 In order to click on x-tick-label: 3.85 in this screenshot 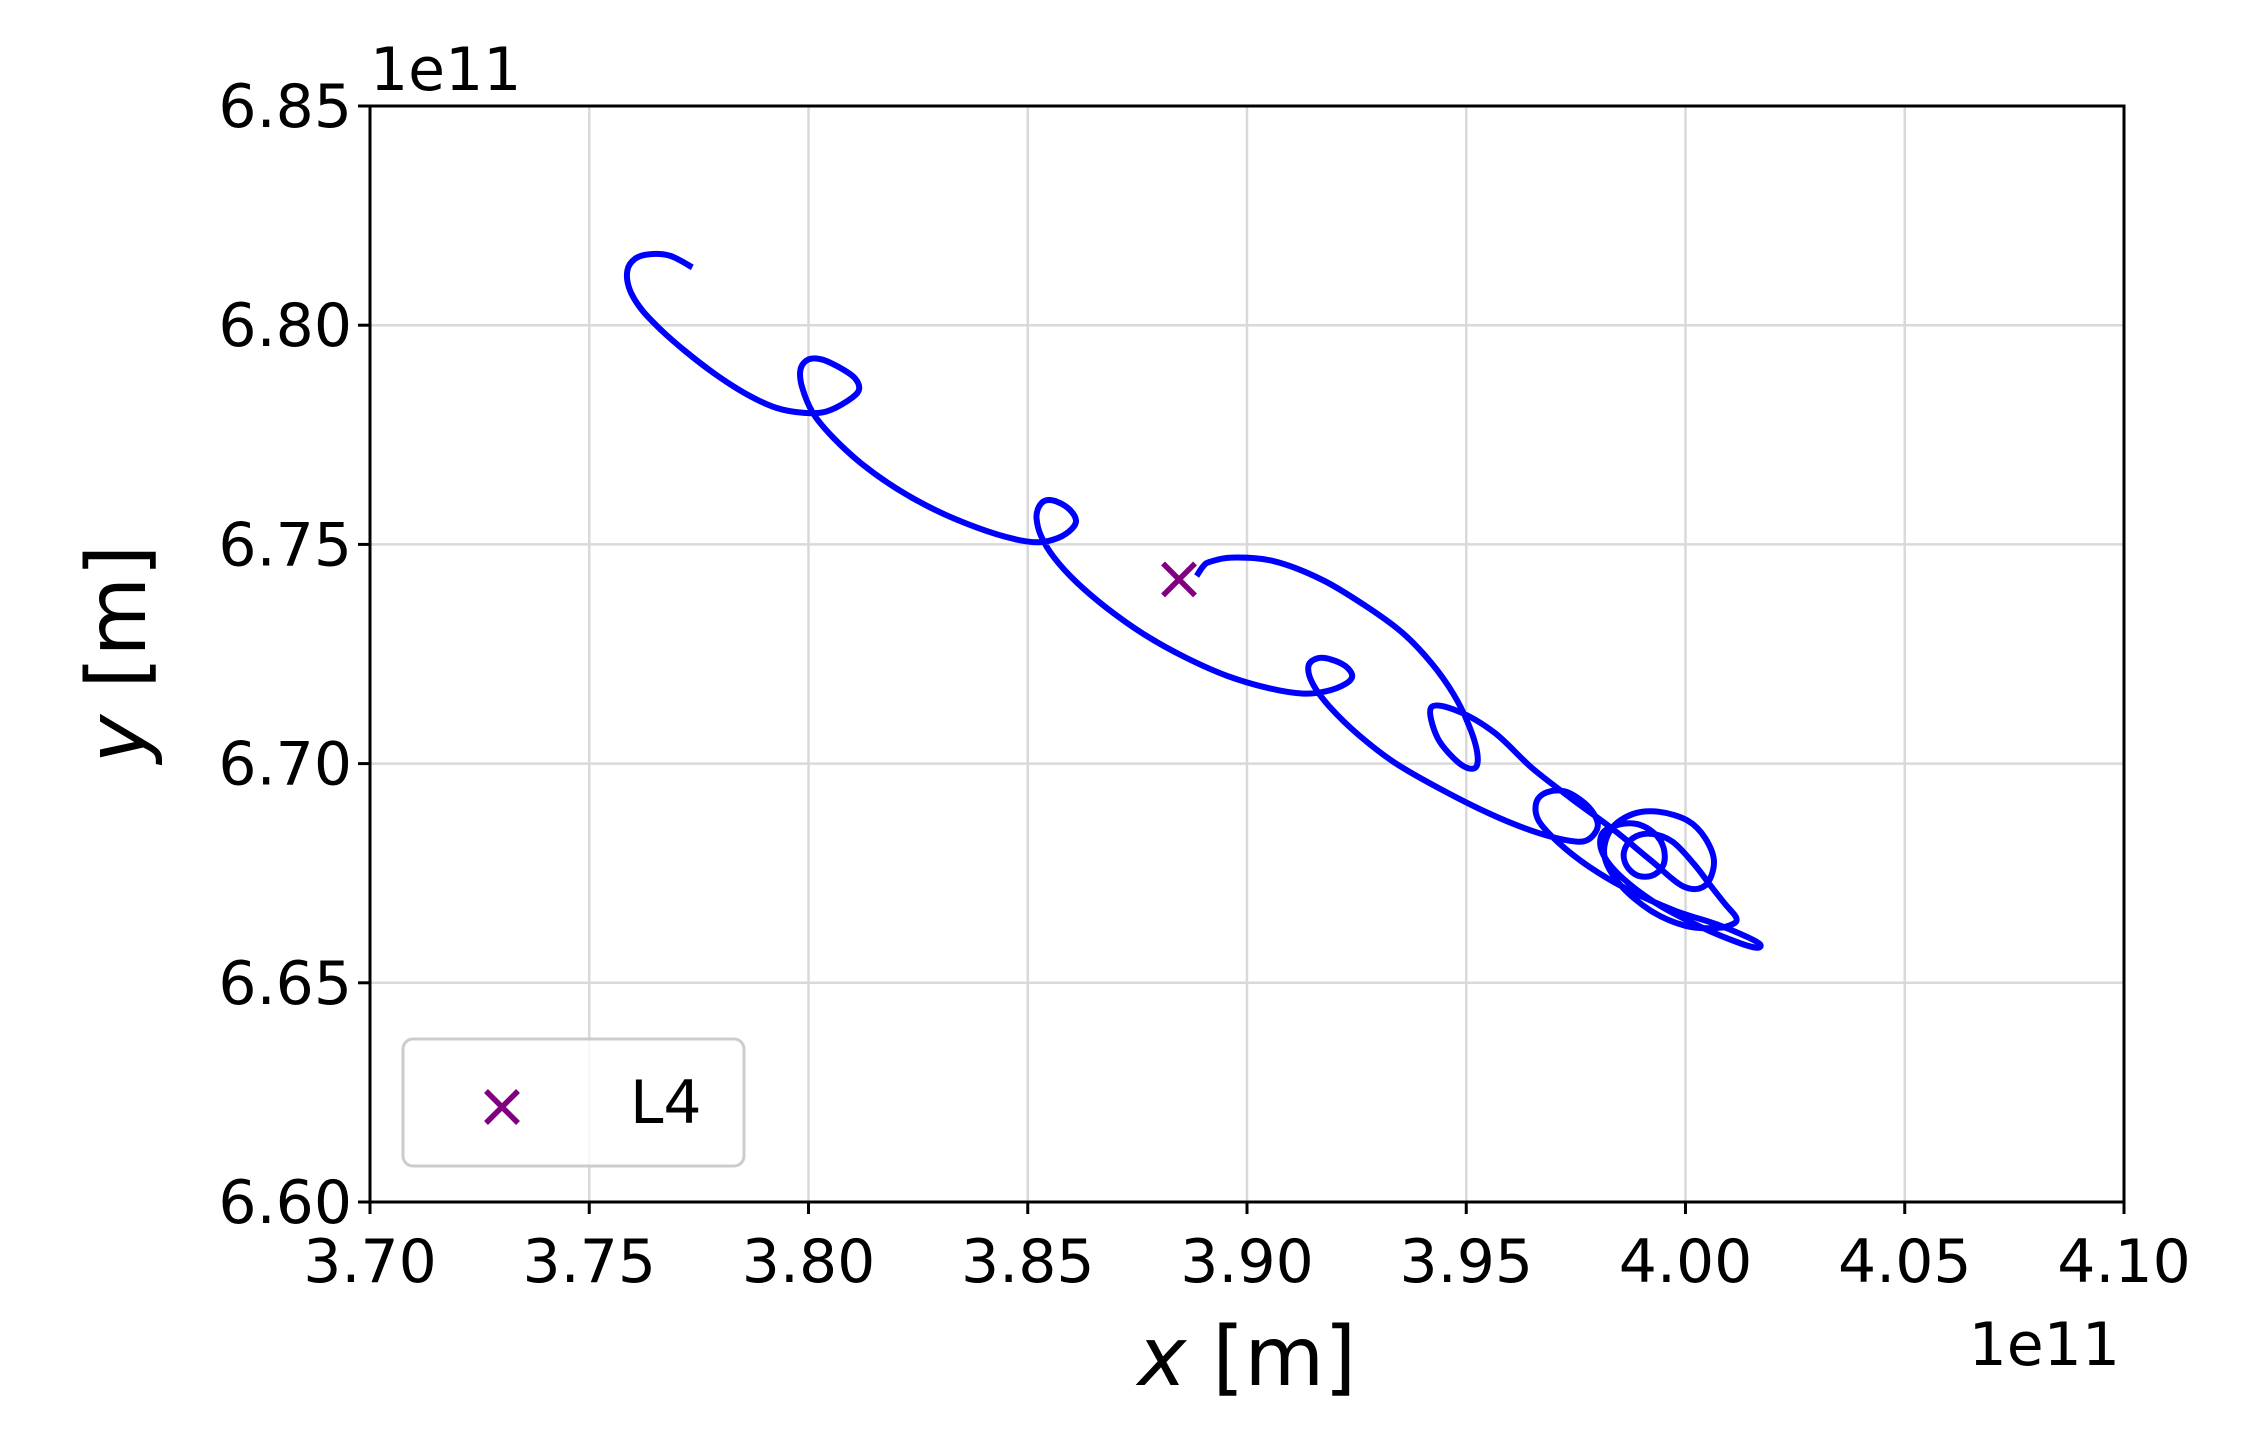, I will do `click(1028, 1262)`.